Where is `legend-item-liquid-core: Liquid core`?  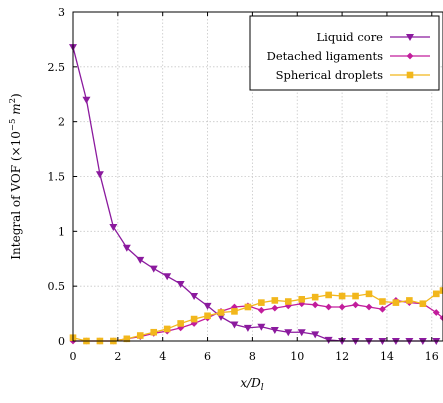
legend-item-liquid-core: Liquid core is located at coordinates (373, 37).